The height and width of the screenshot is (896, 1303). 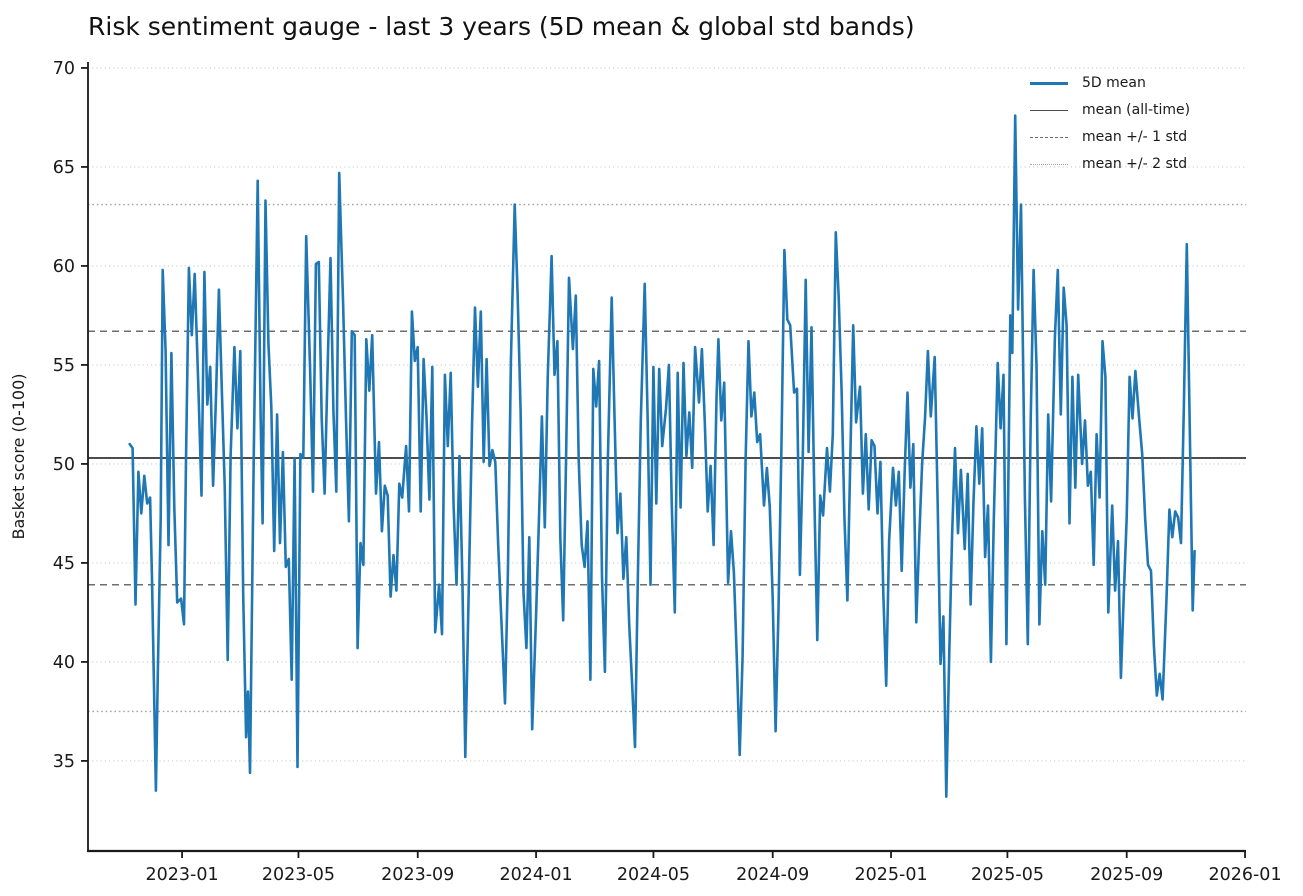 What do you see at coordinates (1049, 137) in the screenshot?
I see `legend-line-sample-1std` at bounding box center [1049, 137].